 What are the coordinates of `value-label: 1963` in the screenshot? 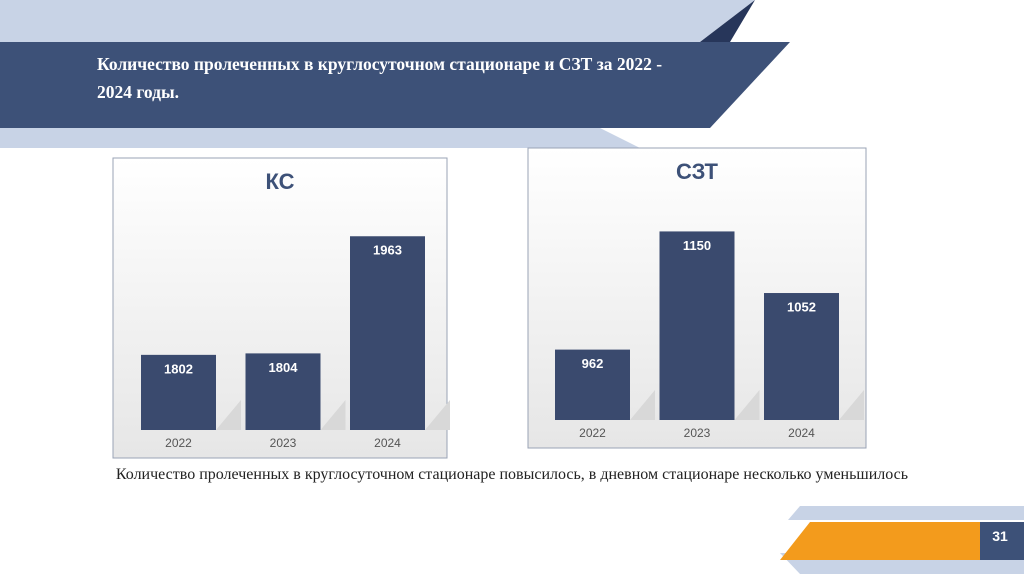 It's located at (387, 250).